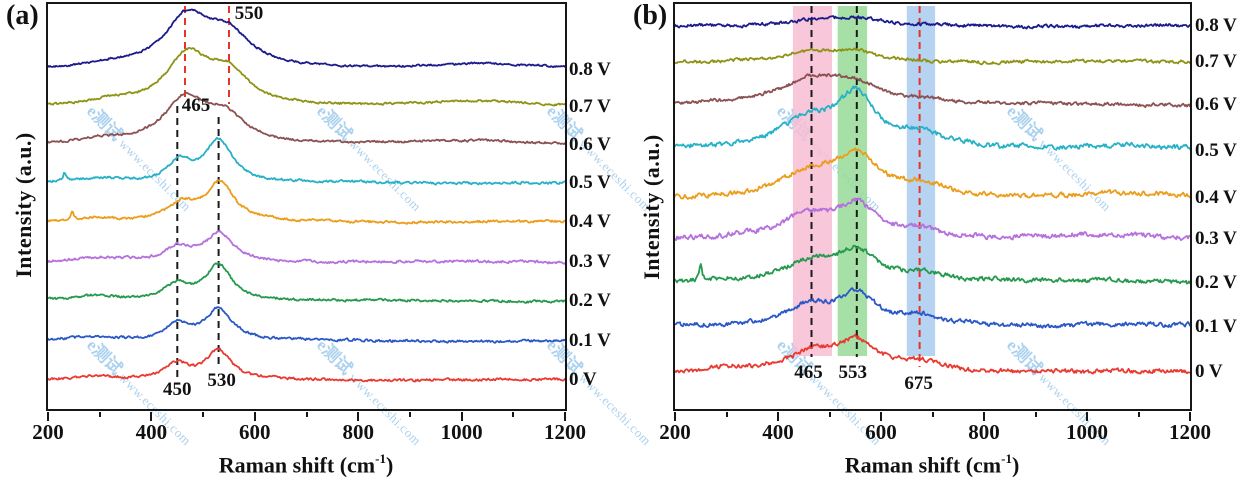 This screenshot has width=1240, height=483. What do you see at coordinates (918, 383) in the screenshot?
I see `peak-position-label: 675` at bounding box center [918, 383].